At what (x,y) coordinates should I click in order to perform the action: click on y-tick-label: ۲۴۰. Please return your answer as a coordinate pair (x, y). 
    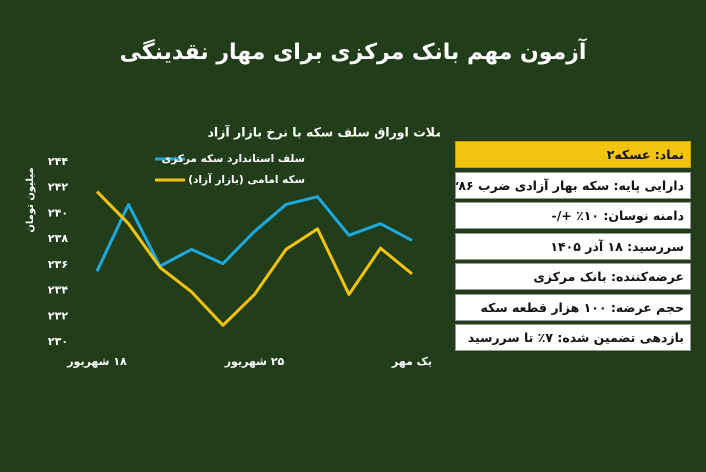
    Looking at the image, I should click on (58, 212).